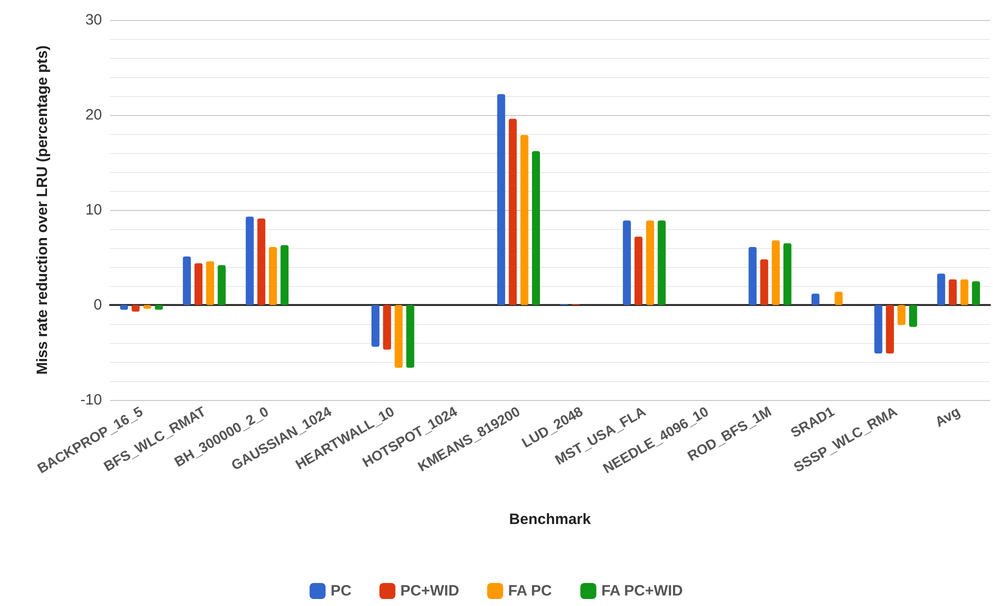 This screenshot has width=993, height=606. What do you see at coordinates (93, 210) in the screenshot?
I see `y-tick-label: 10` at bounding box center [93, 210].